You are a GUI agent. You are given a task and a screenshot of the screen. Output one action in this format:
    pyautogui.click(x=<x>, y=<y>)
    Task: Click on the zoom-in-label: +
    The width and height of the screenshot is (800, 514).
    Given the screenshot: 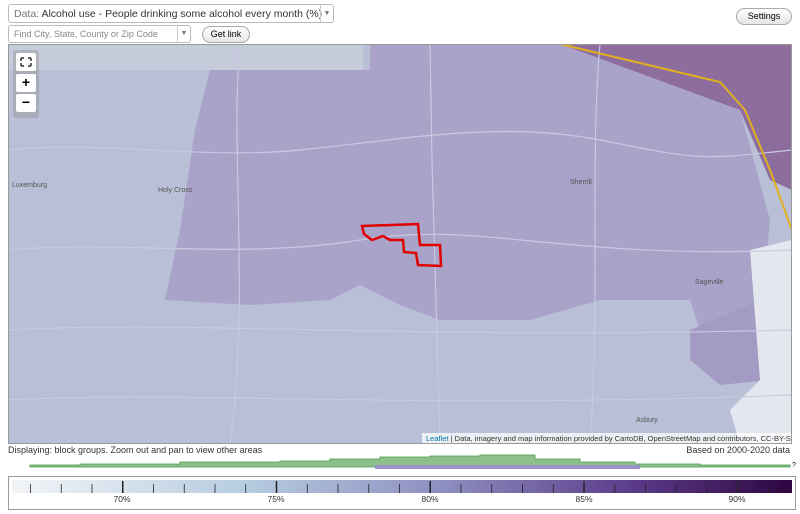 What is the action you would take?
    pyautogui.click(x=26, y=82)
    